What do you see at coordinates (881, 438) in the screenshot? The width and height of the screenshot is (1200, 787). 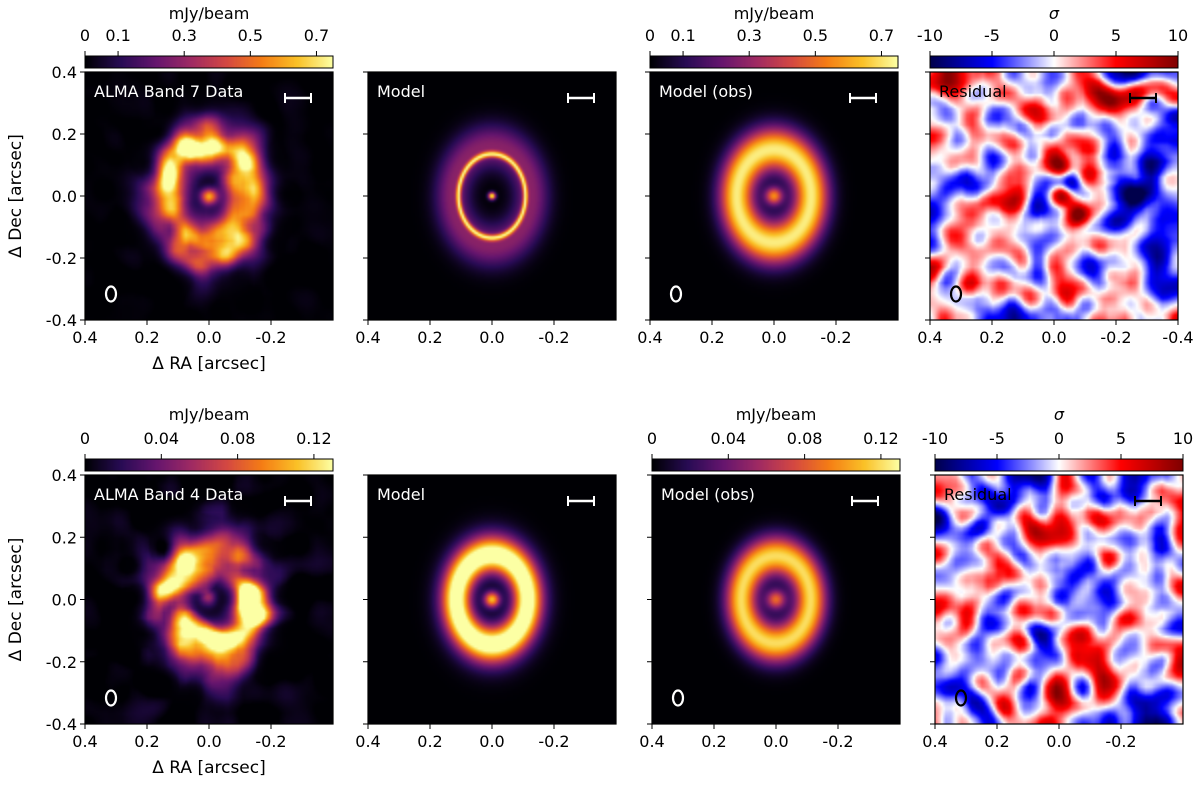 I see `colorbar-tick-label: 0.12` at bounding box center [881, 438].